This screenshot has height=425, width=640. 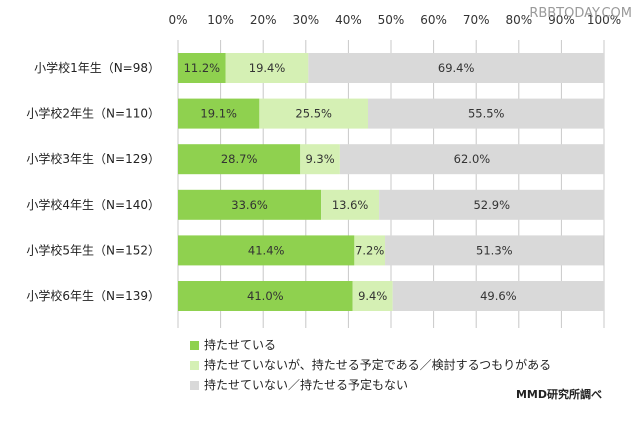 I want to click on data-label: 41.4%, so click(x=266, y=250).